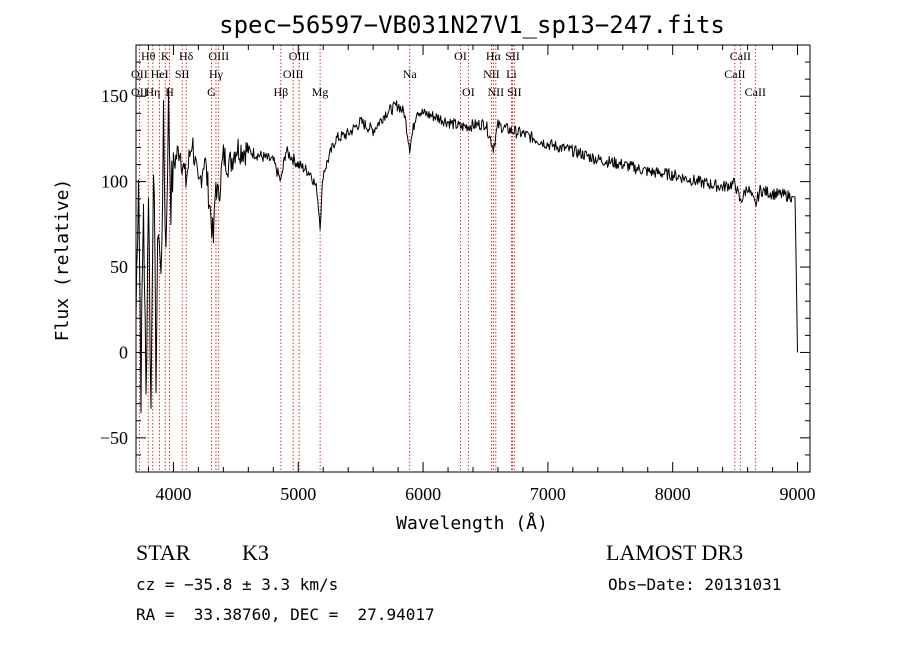  What do you see at coordinates (673, 494) in the screenshot?
I see `x-tick-label: 8000` at bounding box center [673, 494].